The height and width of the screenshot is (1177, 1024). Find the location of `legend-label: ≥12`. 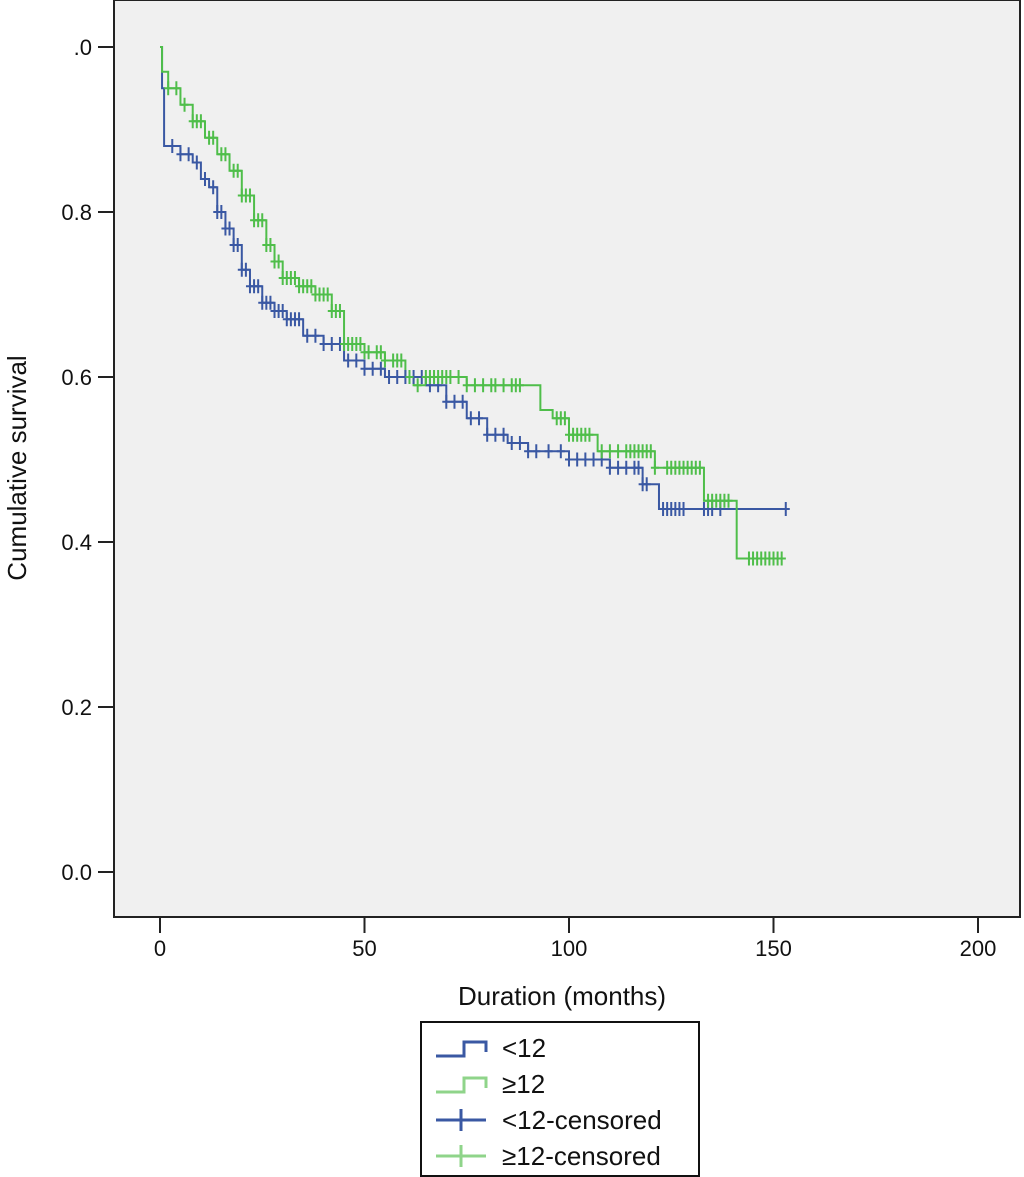

legend-label: ≥12 is located at coordinates (523, 1084).